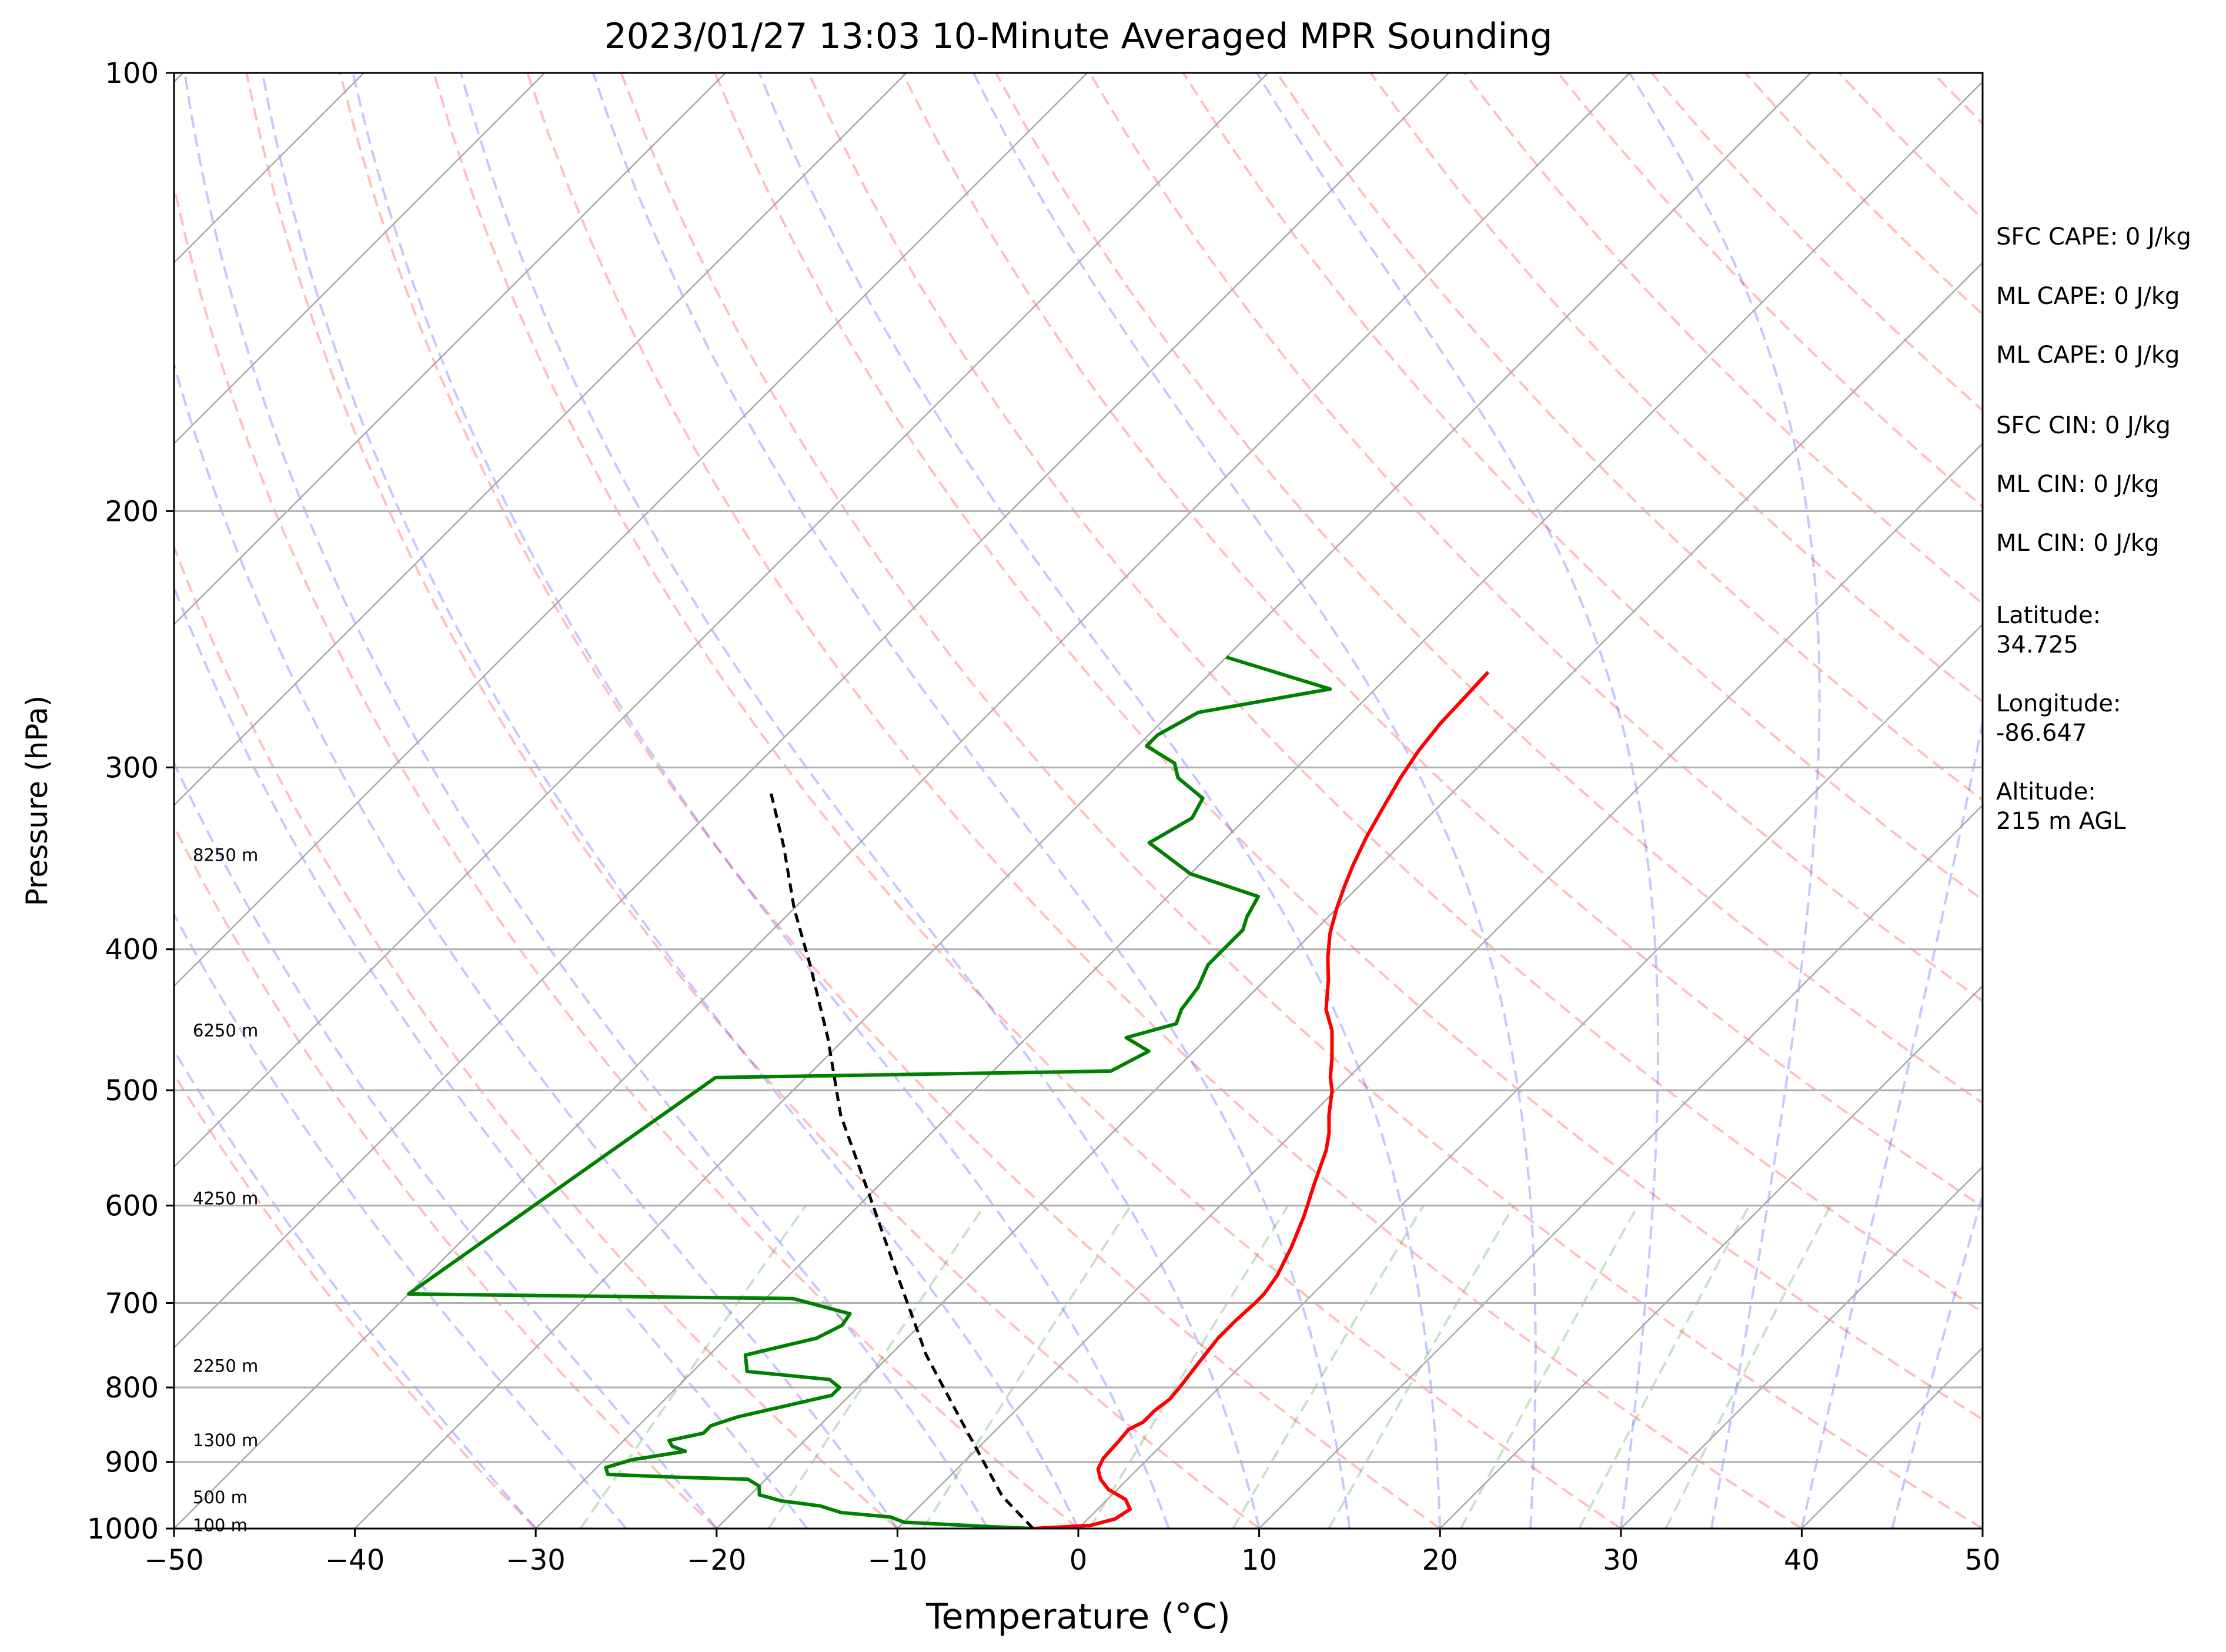 This screenshot has width=2226, height=1652. I want to click on altitude-value: 215 m AGL, so click(2061, 822).